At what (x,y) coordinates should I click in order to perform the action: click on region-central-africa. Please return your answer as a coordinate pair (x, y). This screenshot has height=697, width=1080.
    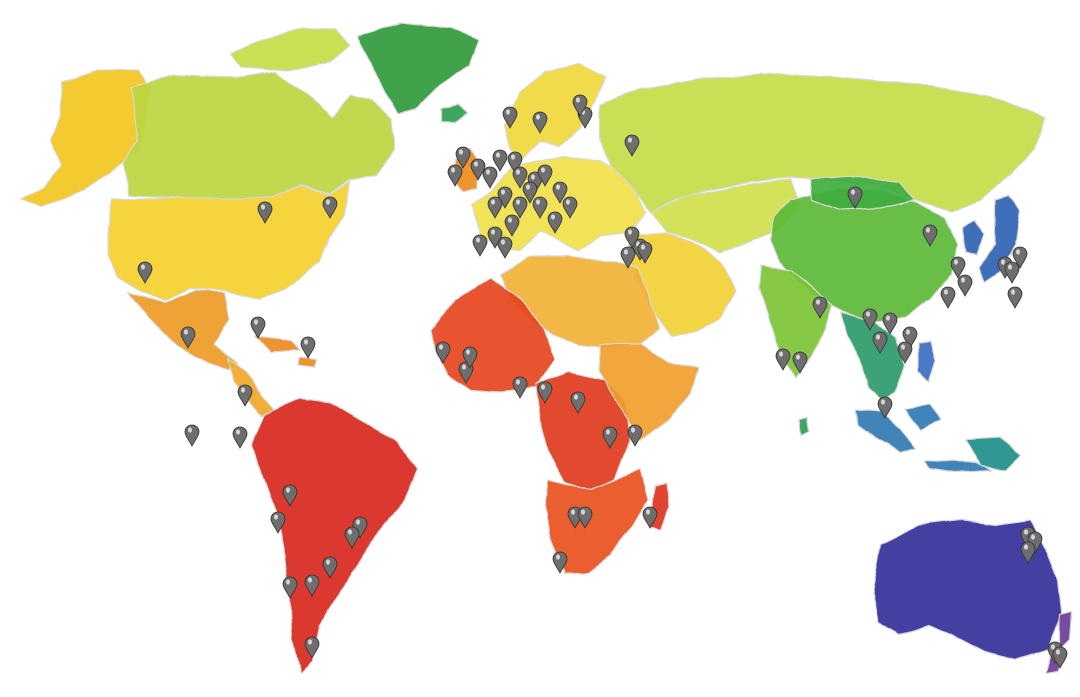
    Looking at the image, I should click on (582, 432).